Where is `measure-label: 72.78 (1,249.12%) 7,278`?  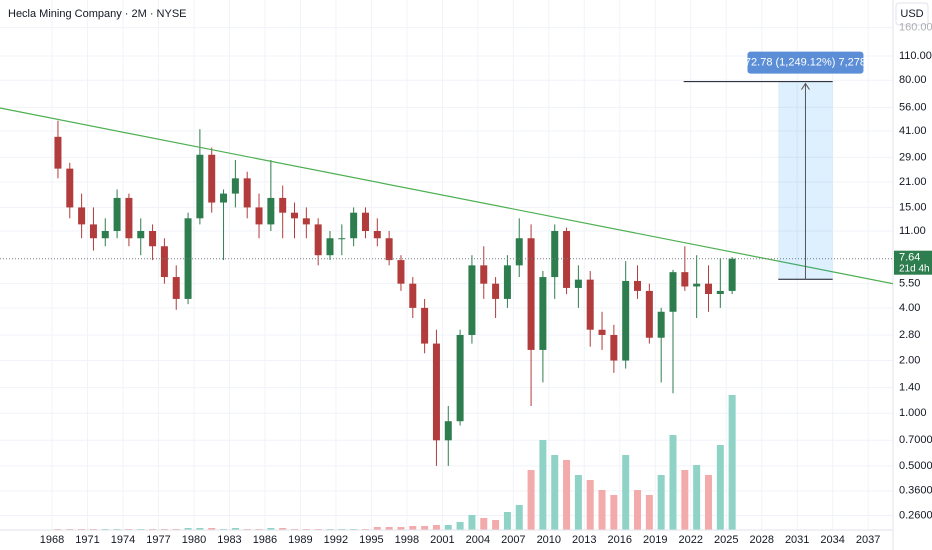 measure-label: 72.78 (1,249.12%) 7,278 is located at coordinates (805, 62).